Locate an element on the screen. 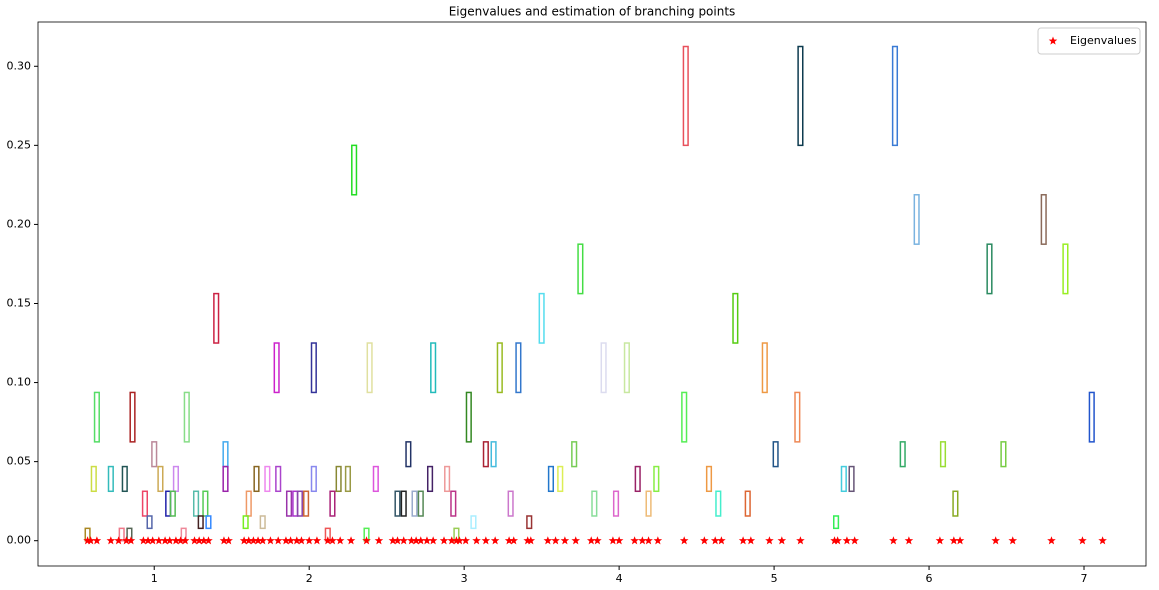  legend-label: Eigenvalues is located at coordinates (1103, 40).